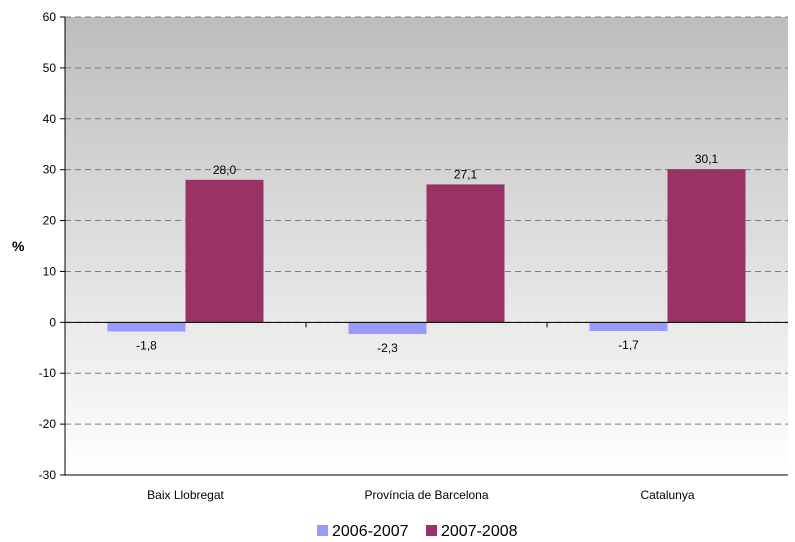  I want to click on y-tick-label: 0, so click(52, 322).